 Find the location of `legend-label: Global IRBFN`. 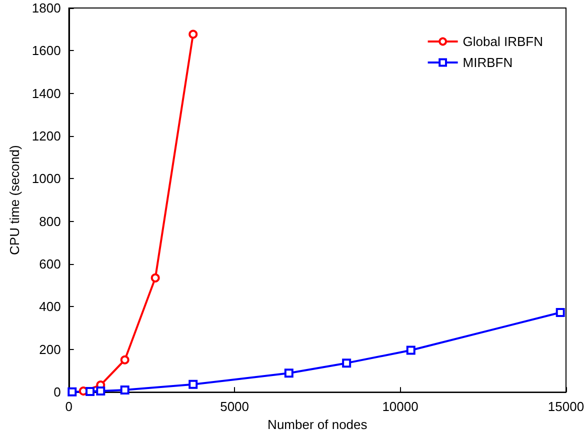

legend-label: Global IRBFN is located at coordinates (503, 41).